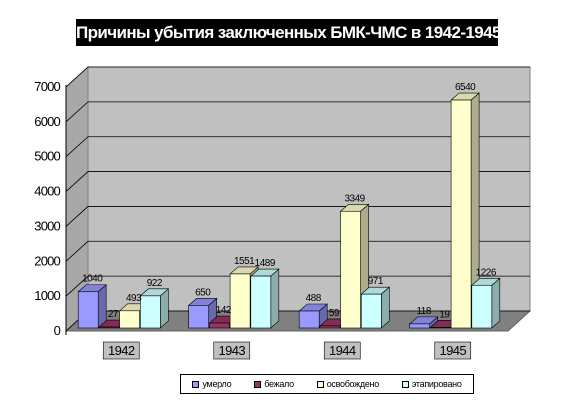 The image size is (564, 408). What do you see at coordinates (203, 292) in the screenshot?
I see `data-label: 650` at bounding box center [203, 292].